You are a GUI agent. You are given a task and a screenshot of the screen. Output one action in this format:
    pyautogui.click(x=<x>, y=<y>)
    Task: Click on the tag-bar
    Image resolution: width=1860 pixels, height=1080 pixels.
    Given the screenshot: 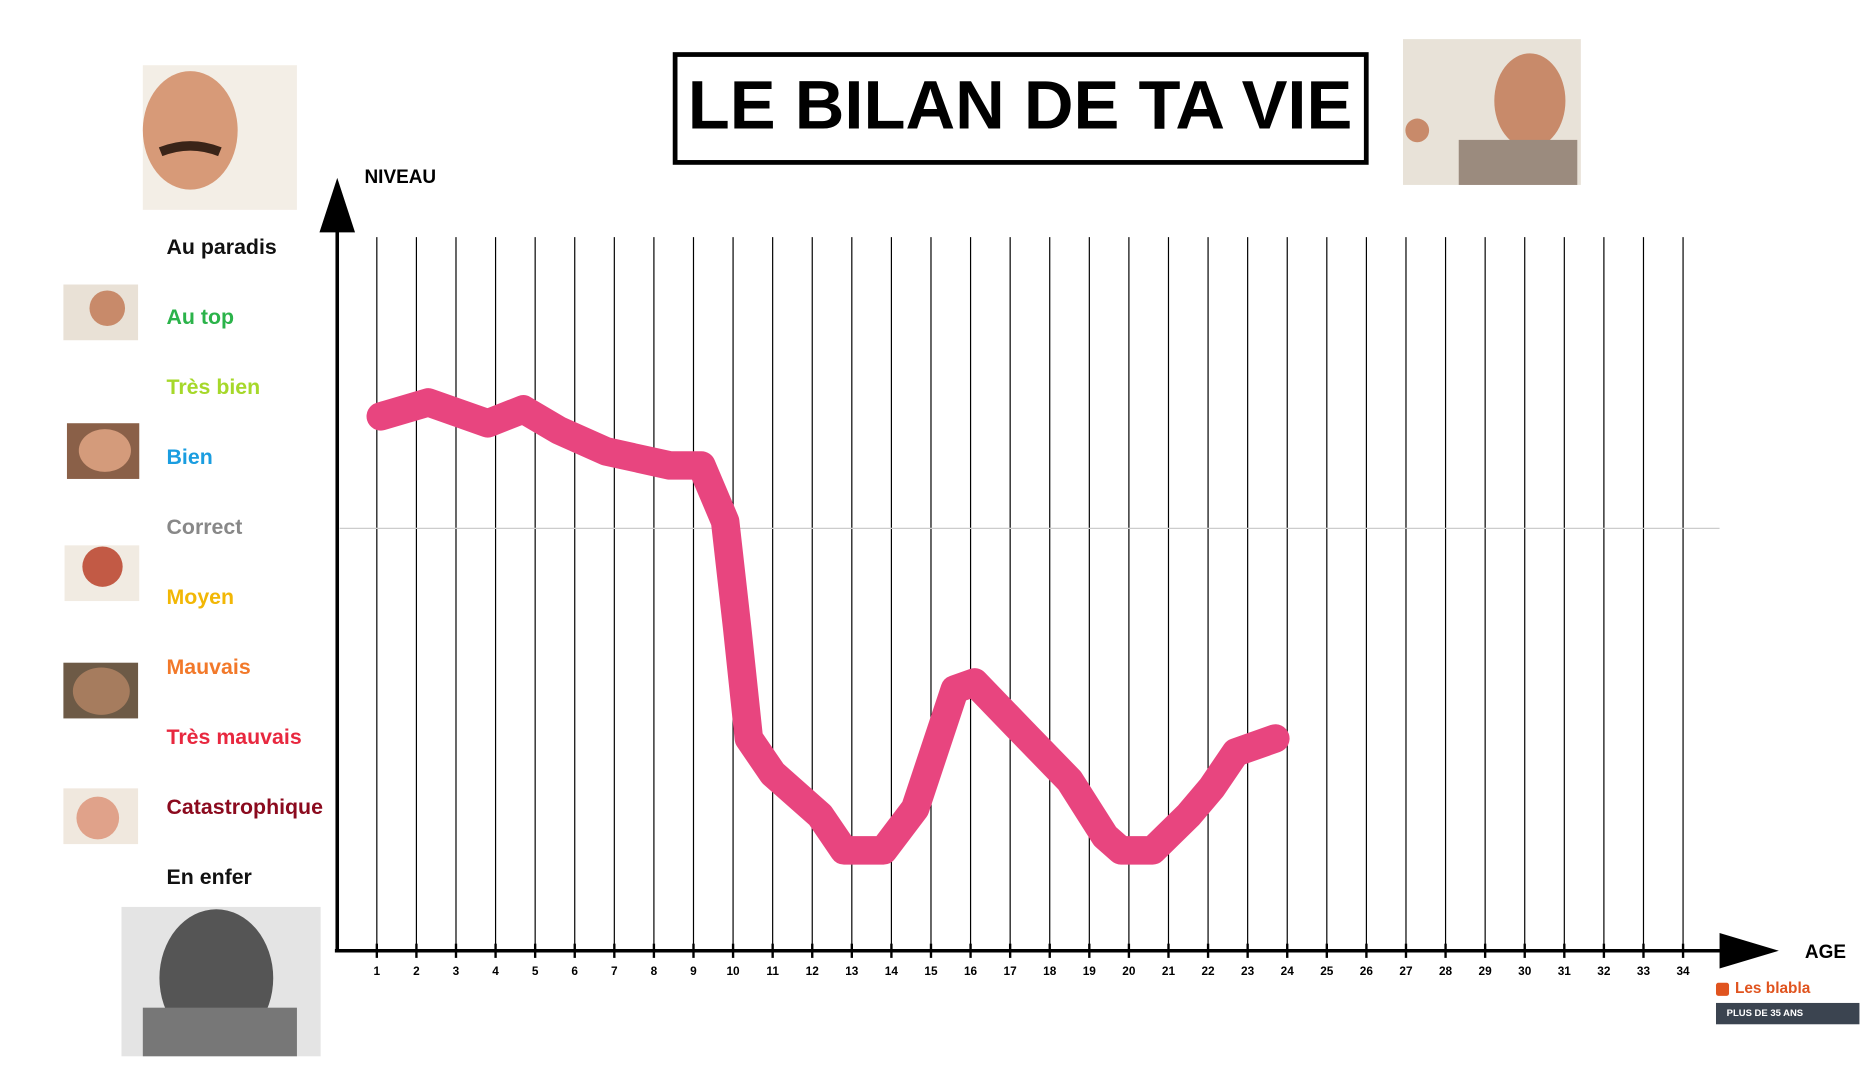 What is the action you would take?
    pyautogui.click(x=1787, y=1013)
    